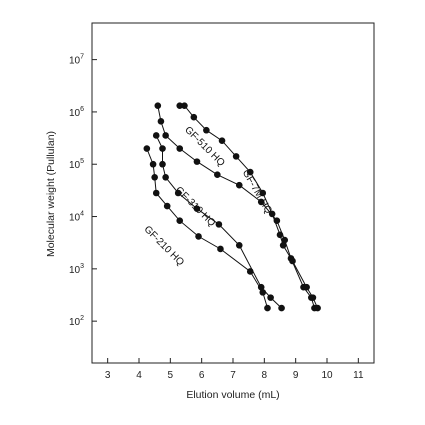 The image size is (425, 425). Describe the element at coordinates (139, 375) in the screenshot. I see `x-tick-label: 4` at that location.